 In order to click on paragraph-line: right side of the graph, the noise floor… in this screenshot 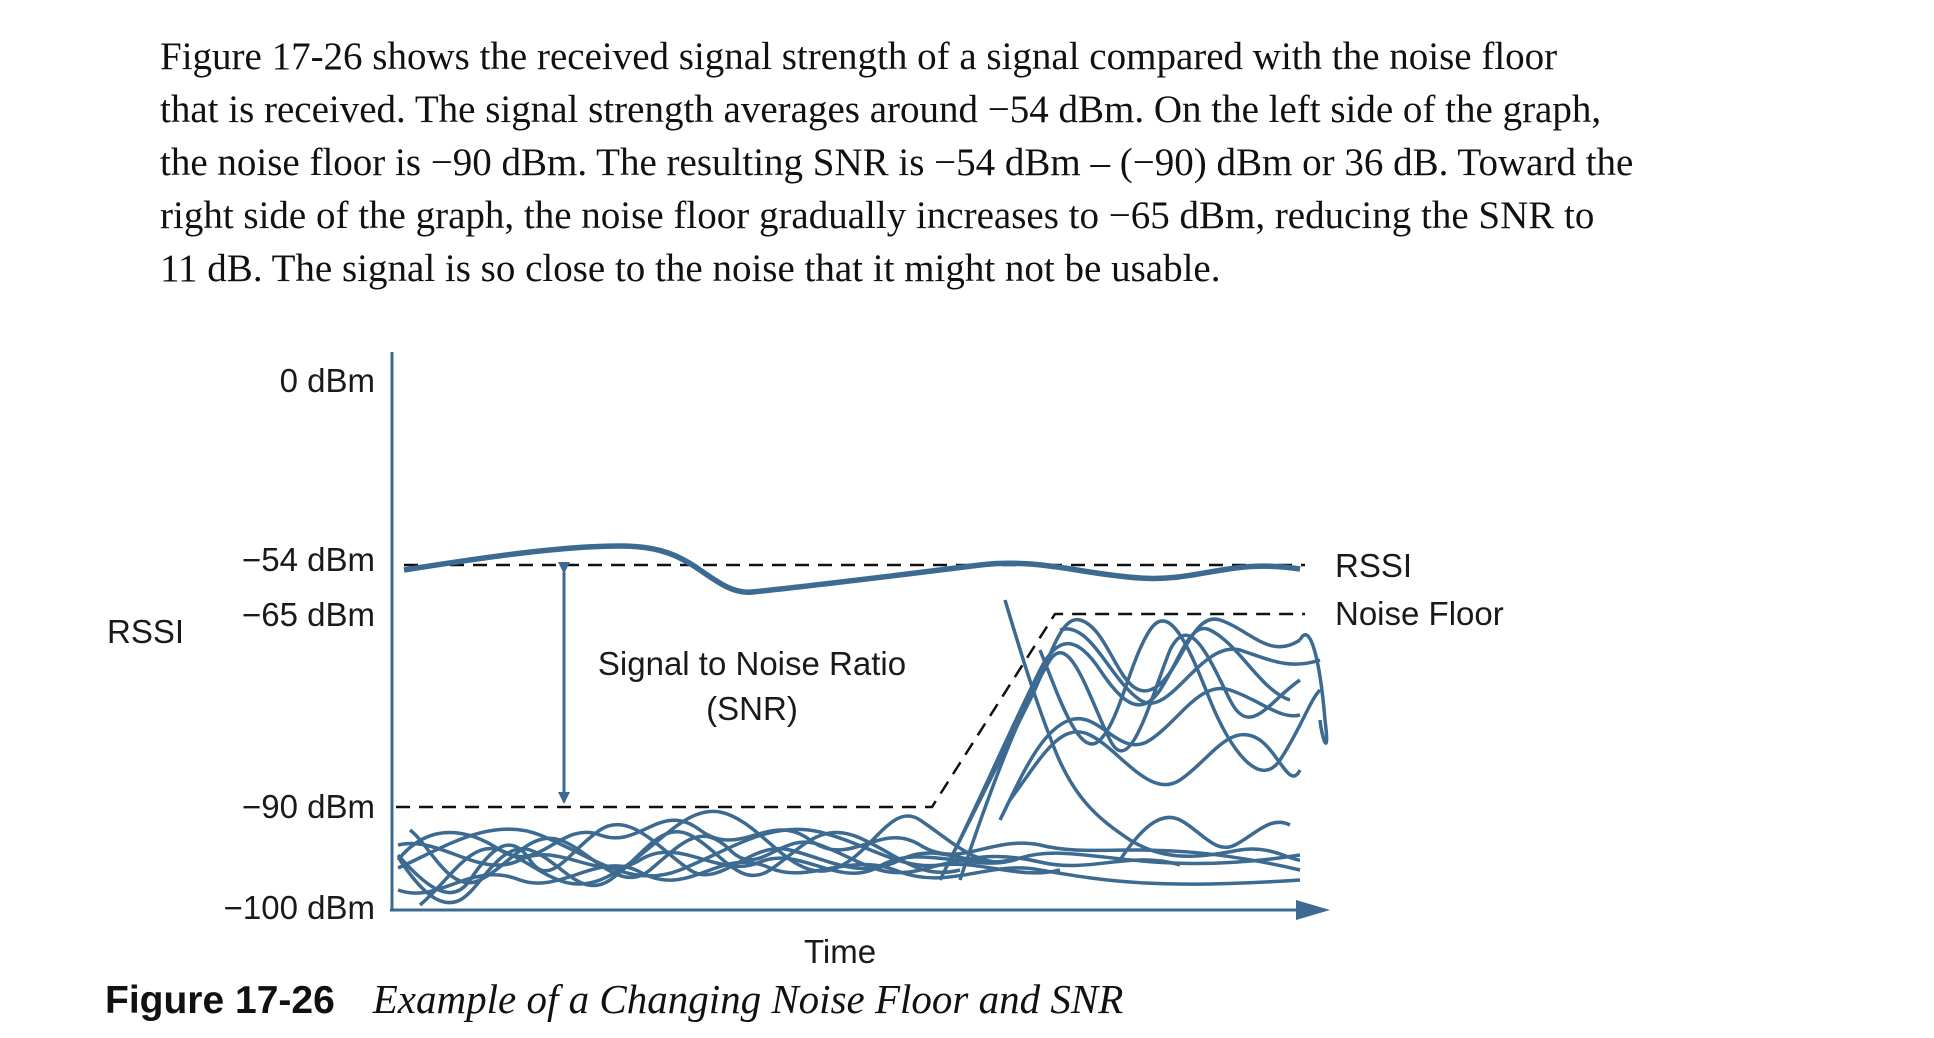, I will do `click(877, 215)`.